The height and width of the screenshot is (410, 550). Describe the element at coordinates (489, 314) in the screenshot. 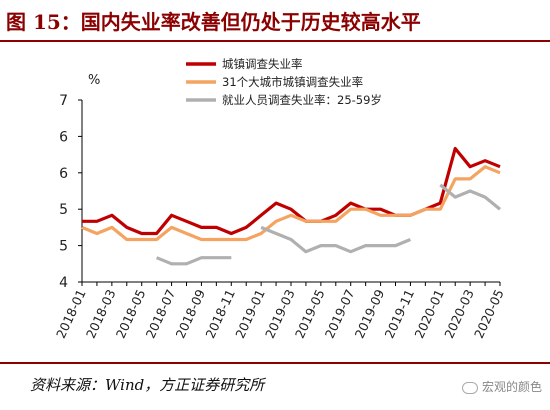

I see `x-tick-label: 2020-05` at that location.